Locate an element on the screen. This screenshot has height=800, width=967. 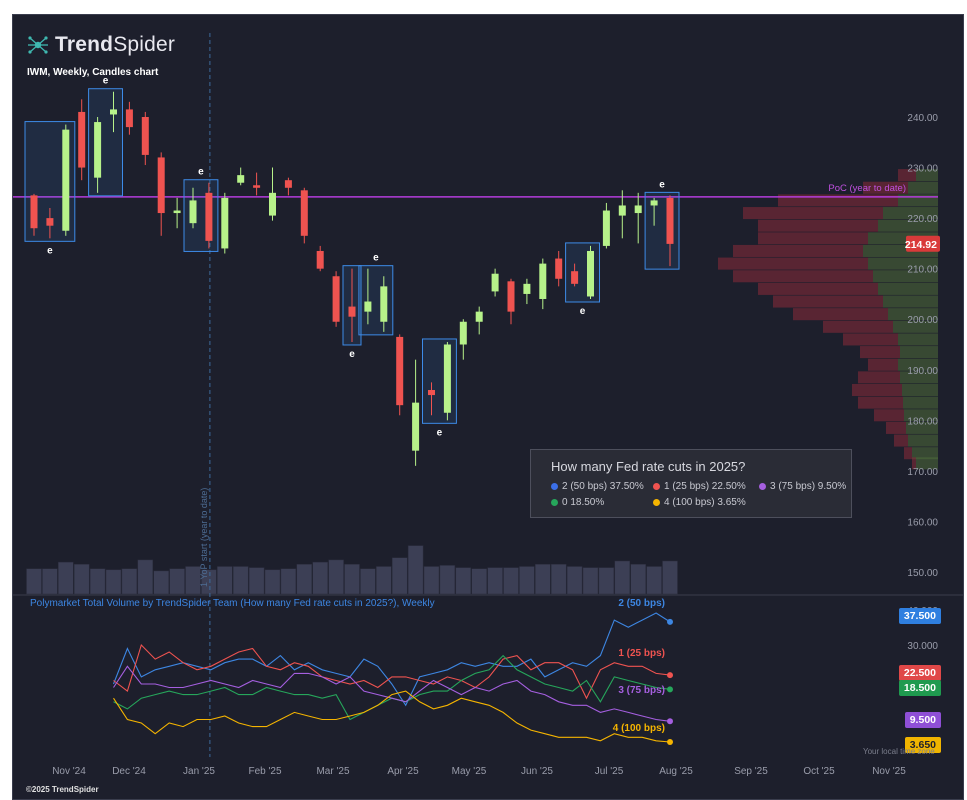
last-price-tag is located at coordinates (923, 243).